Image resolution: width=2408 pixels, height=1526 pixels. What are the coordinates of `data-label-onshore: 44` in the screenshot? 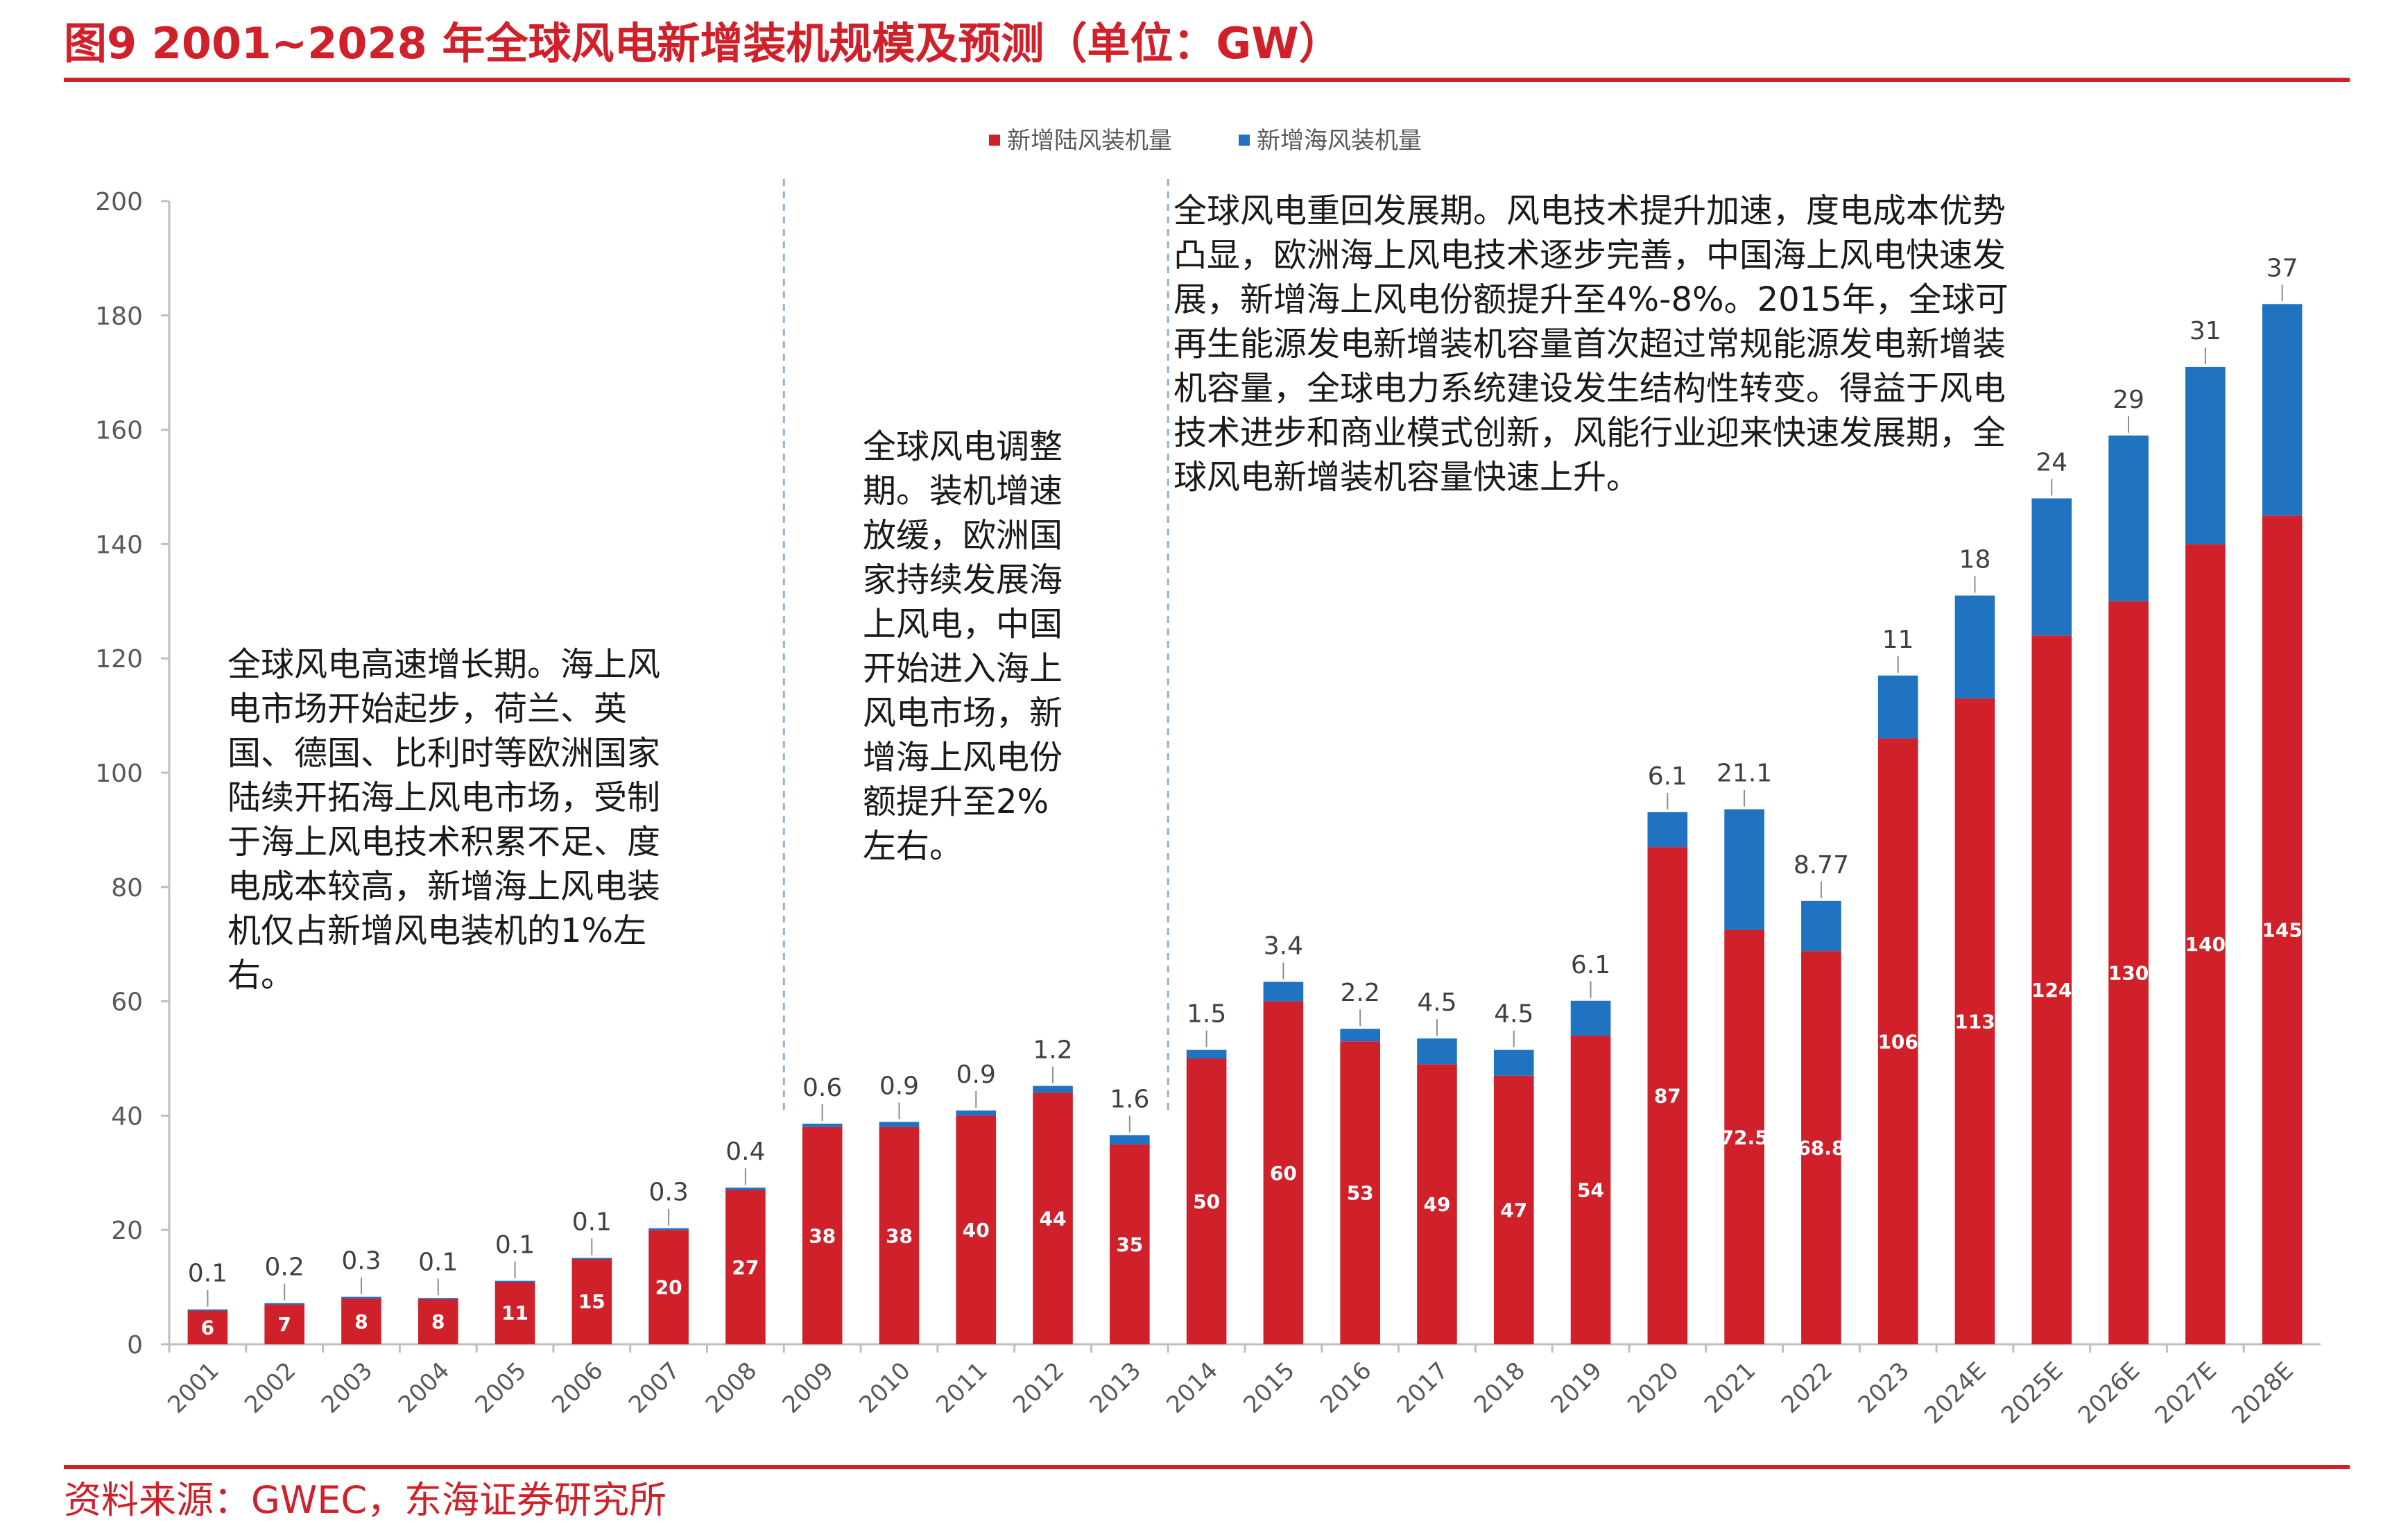 It's located at (1053, 1219).